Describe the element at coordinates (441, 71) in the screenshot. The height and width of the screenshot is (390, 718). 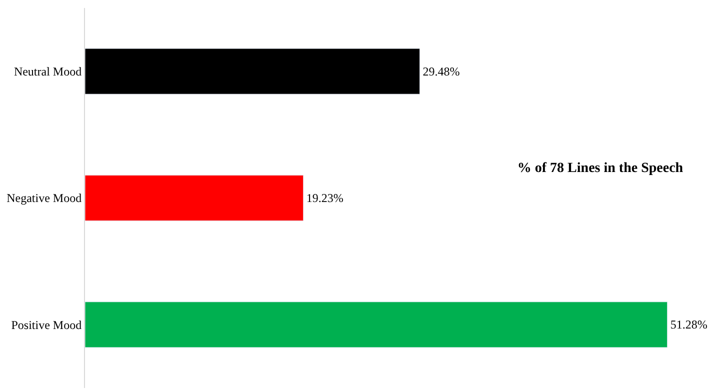
I see `data-label: 29.48%` at that location.